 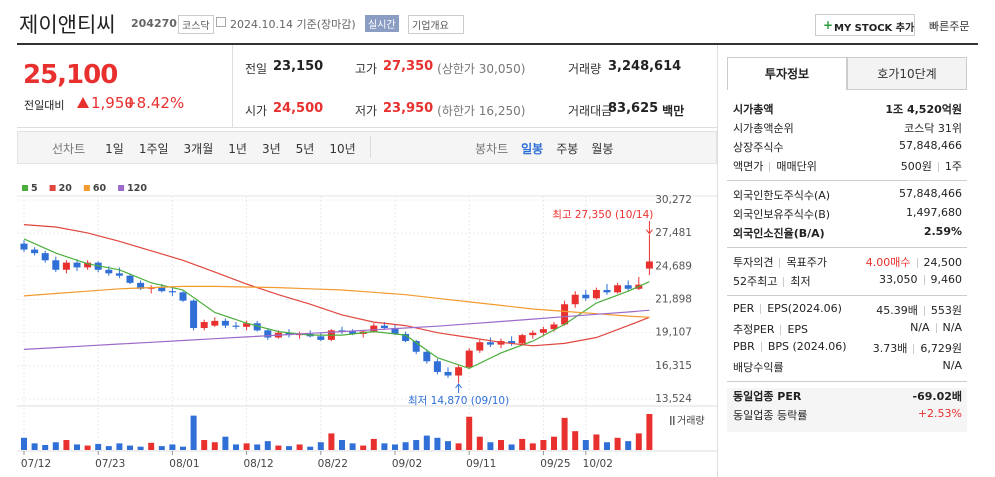 I want to click on info-label: 액면가 매매단위, so click(x=775, y=166).